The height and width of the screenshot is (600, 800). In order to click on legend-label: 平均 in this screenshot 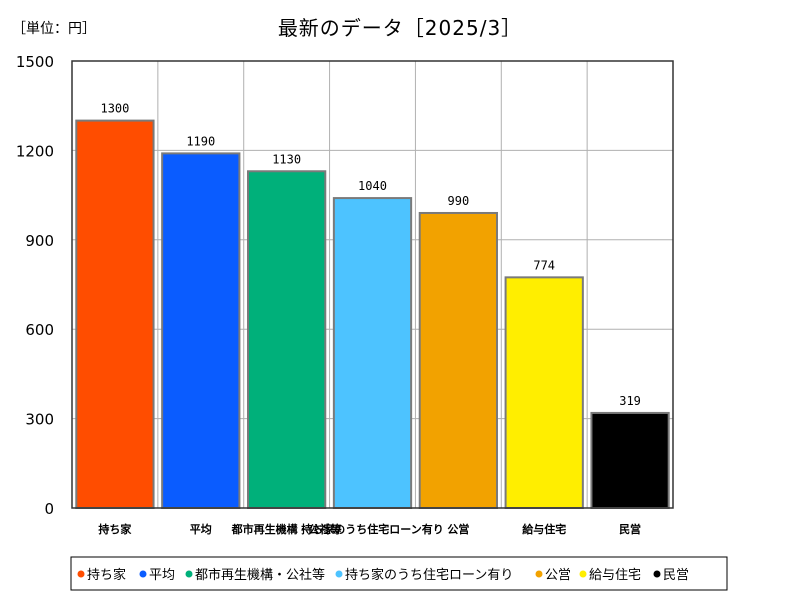, I will do `click(162, 575)`.